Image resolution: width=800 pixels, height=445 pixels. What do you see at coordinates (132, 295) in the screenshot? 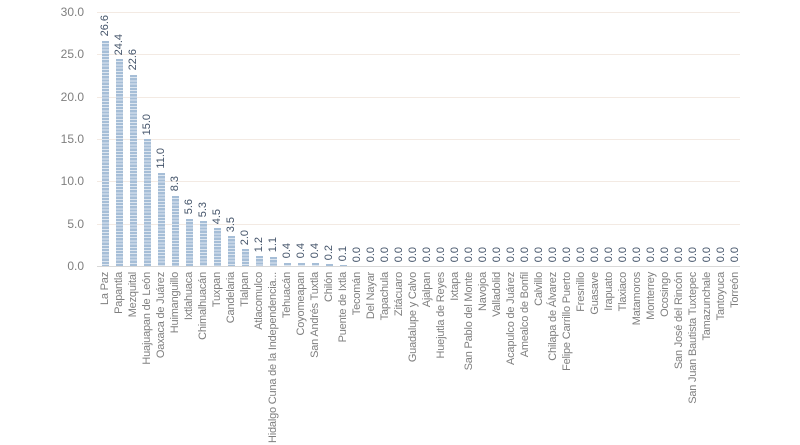
I see `x-axis-category-label: Mezquital` at bounding box center [132, 295].